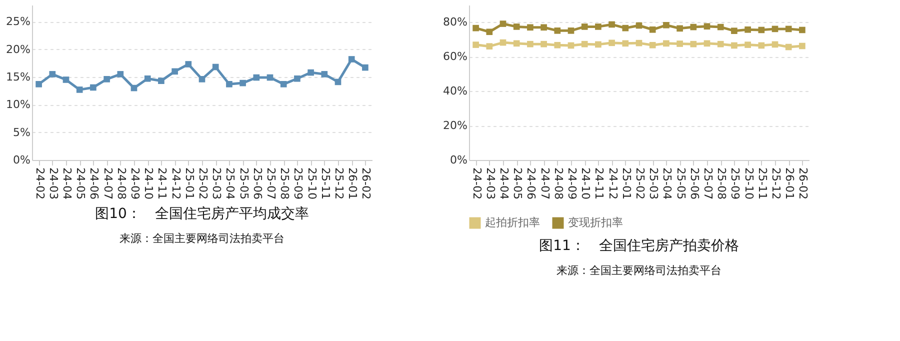  I want to click on text: 图10： 全国住宅房产平均成交率, so click(202, 214).